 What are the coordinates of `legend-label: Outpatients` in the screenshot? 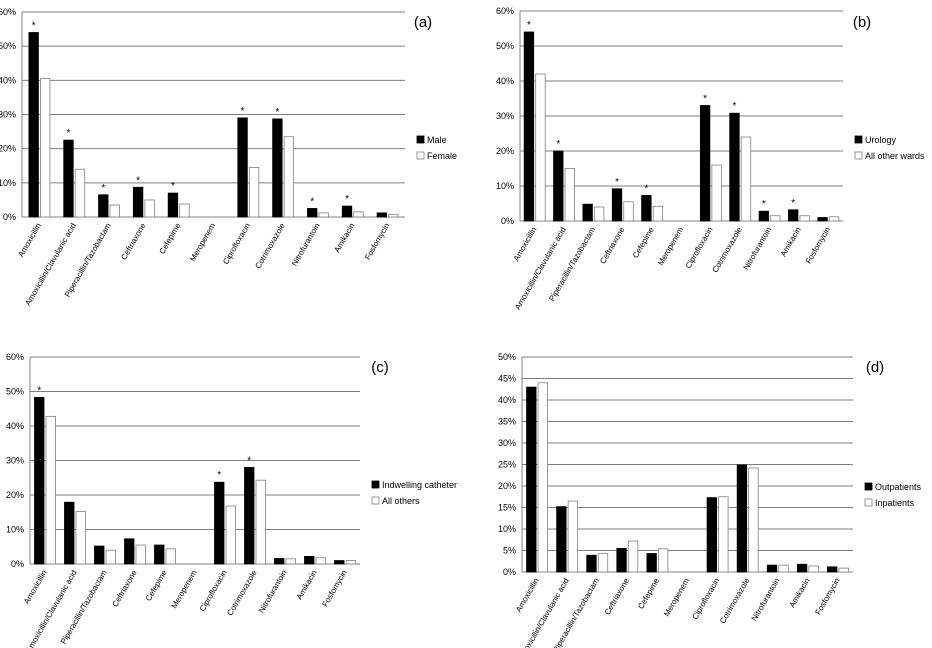 It's located at (898, 487).